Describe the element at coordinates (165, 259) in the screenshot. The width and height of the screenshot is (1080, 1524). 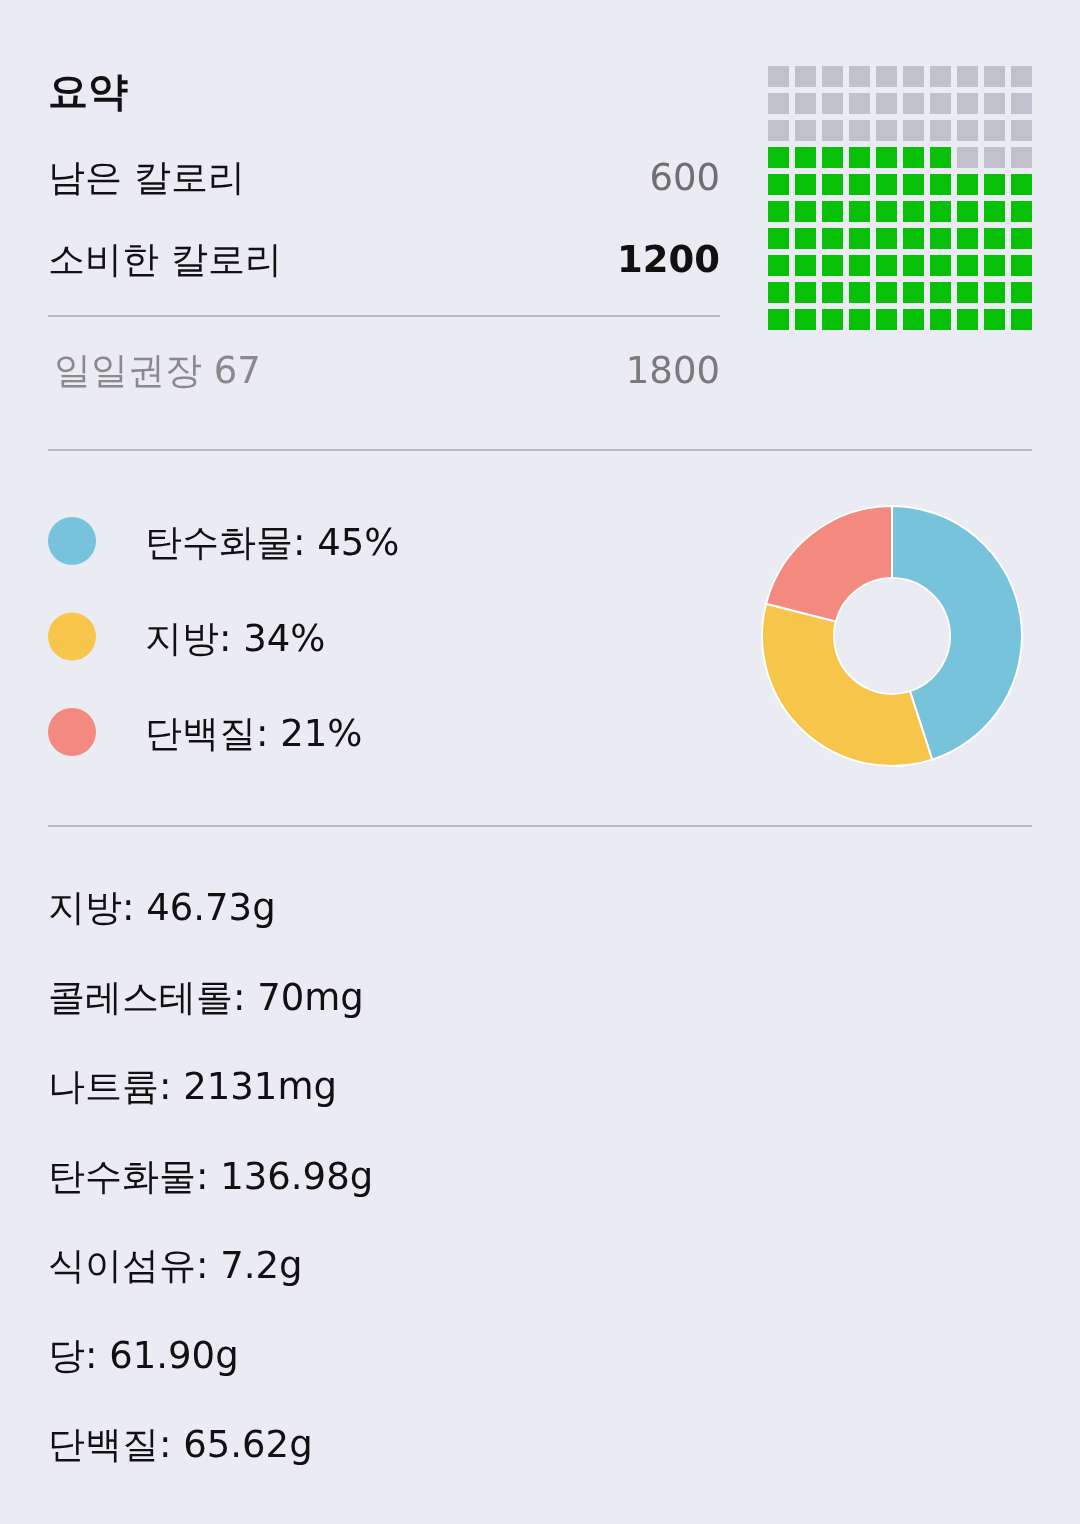
I see `category-label: 소비한 칼로리` at that location.